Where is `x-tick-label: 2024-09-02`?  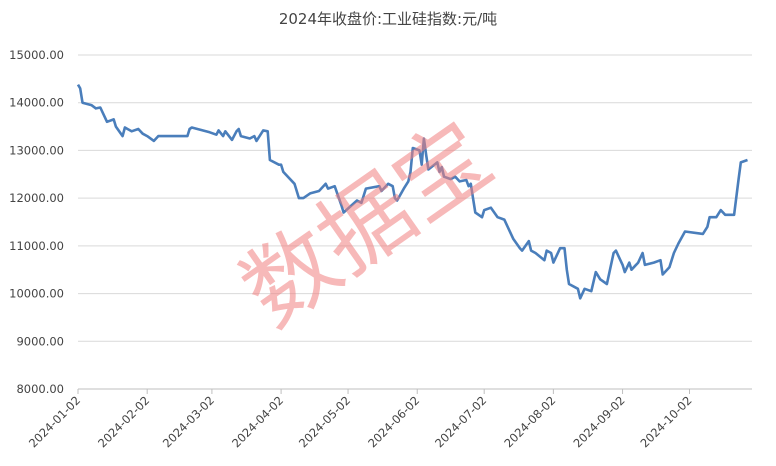
x-tick-label: 2024-09-02 is located at coordinates (599, 421).